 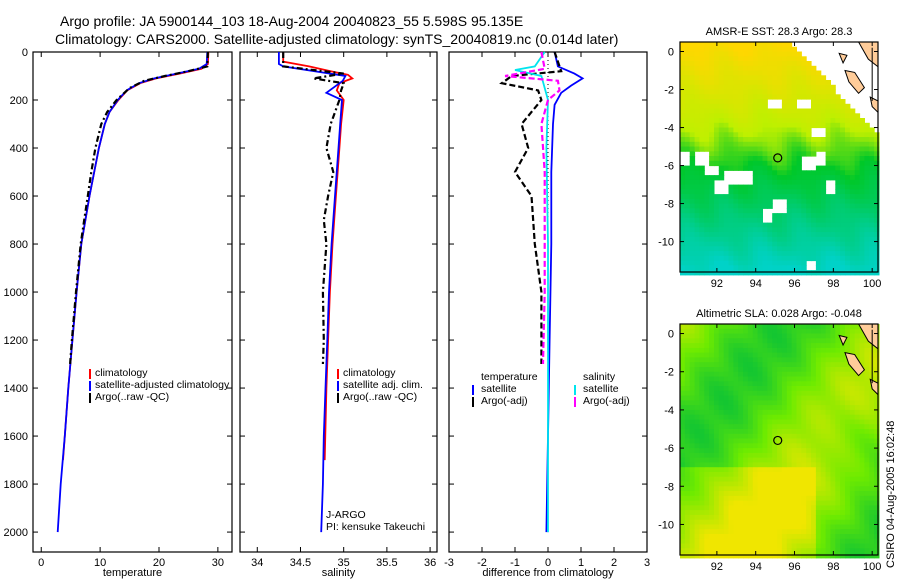 What do you see at coordinates (504, 401) in the screenshot?
I see `legend-label: Argo(-adj)` at bounding box center [504, 401].